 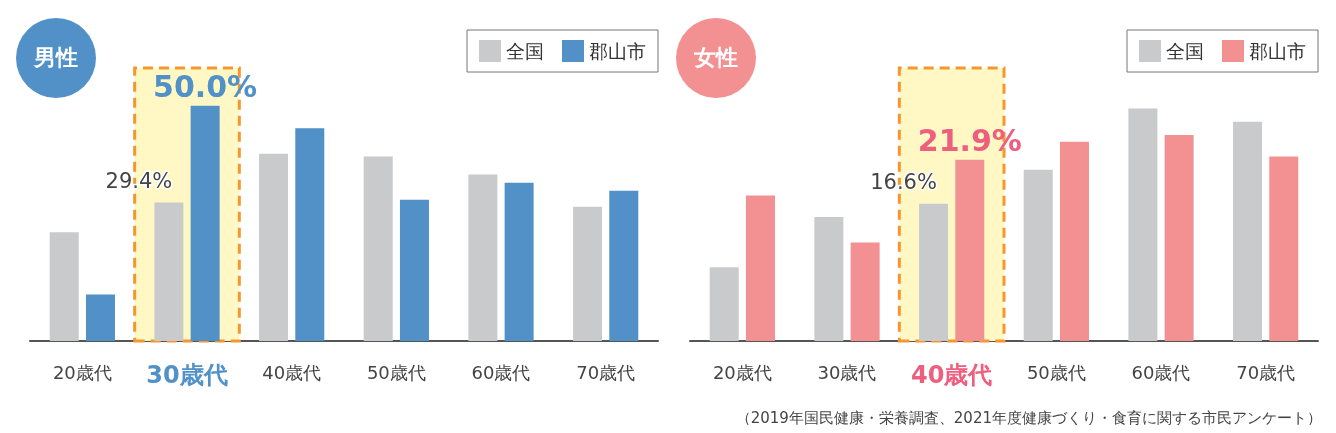 What do you see at coordinates (969, 141) in the screenshot?
I see `data-label: 21.9%` at bounding box center [969, 141].